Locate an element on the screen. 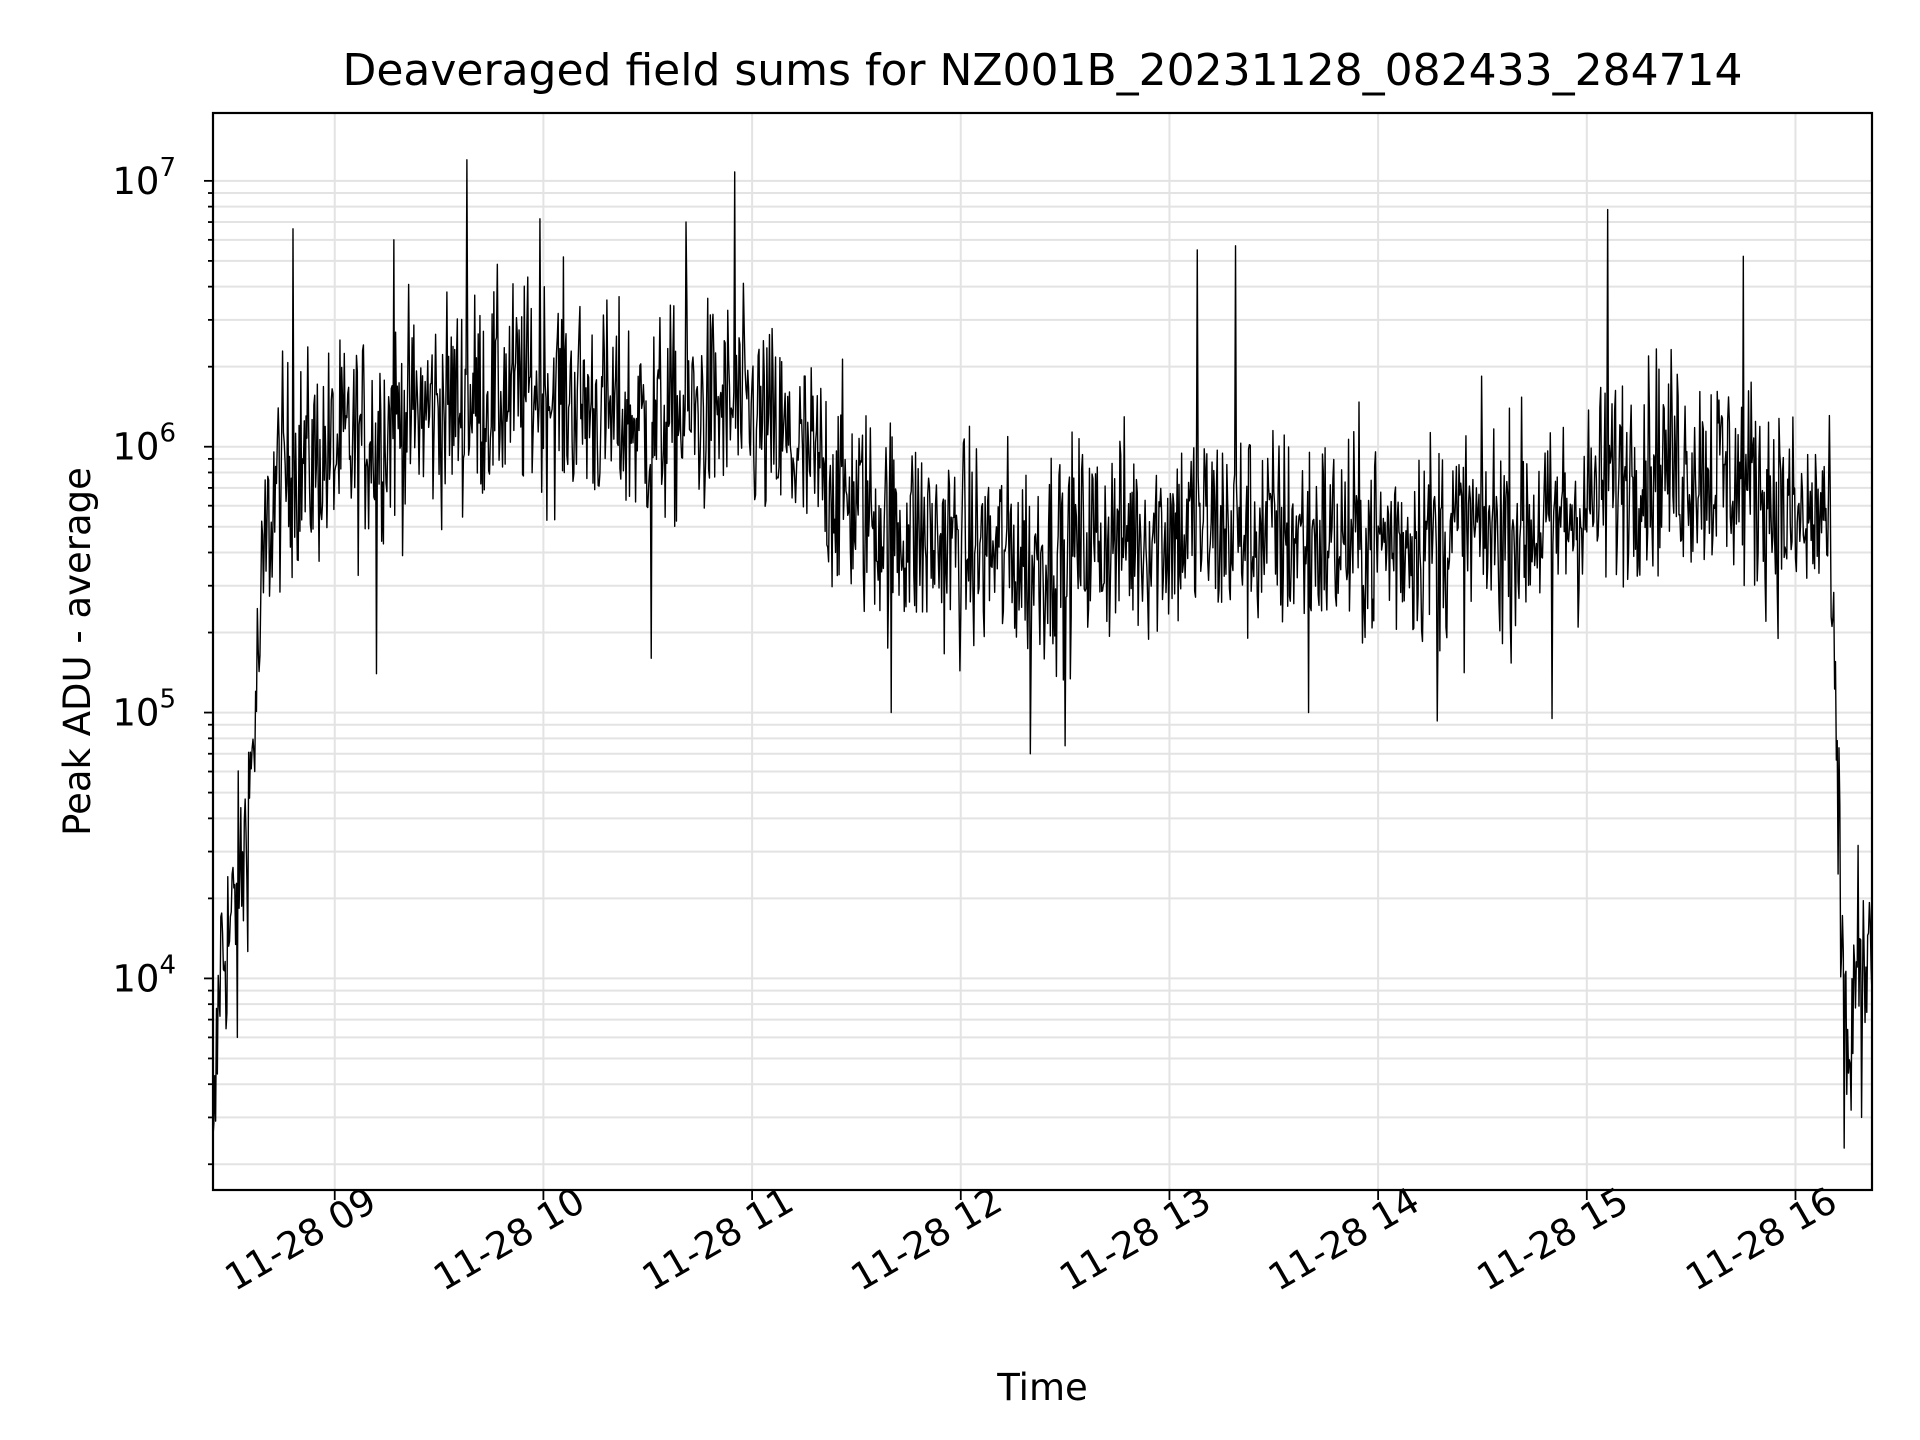  y-tick-label: 10⁷ is located at coordinates (144, 178).